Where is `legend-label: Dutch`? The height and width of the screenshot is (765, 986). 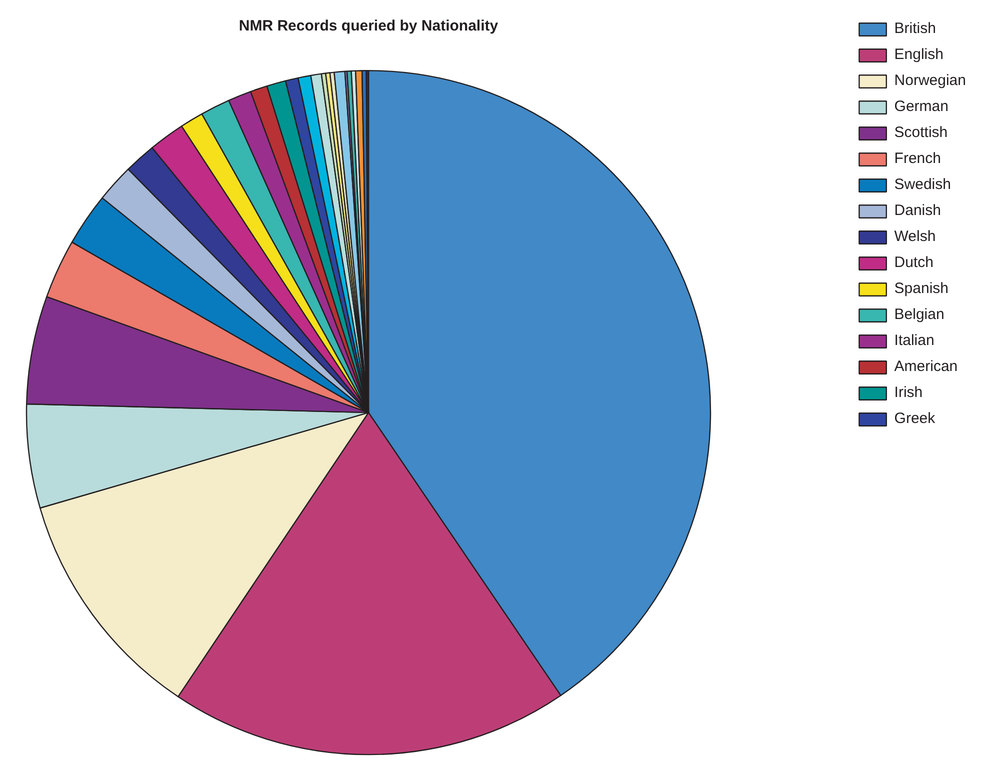 legend-label: Dutch is located at coordinates (914, 262).